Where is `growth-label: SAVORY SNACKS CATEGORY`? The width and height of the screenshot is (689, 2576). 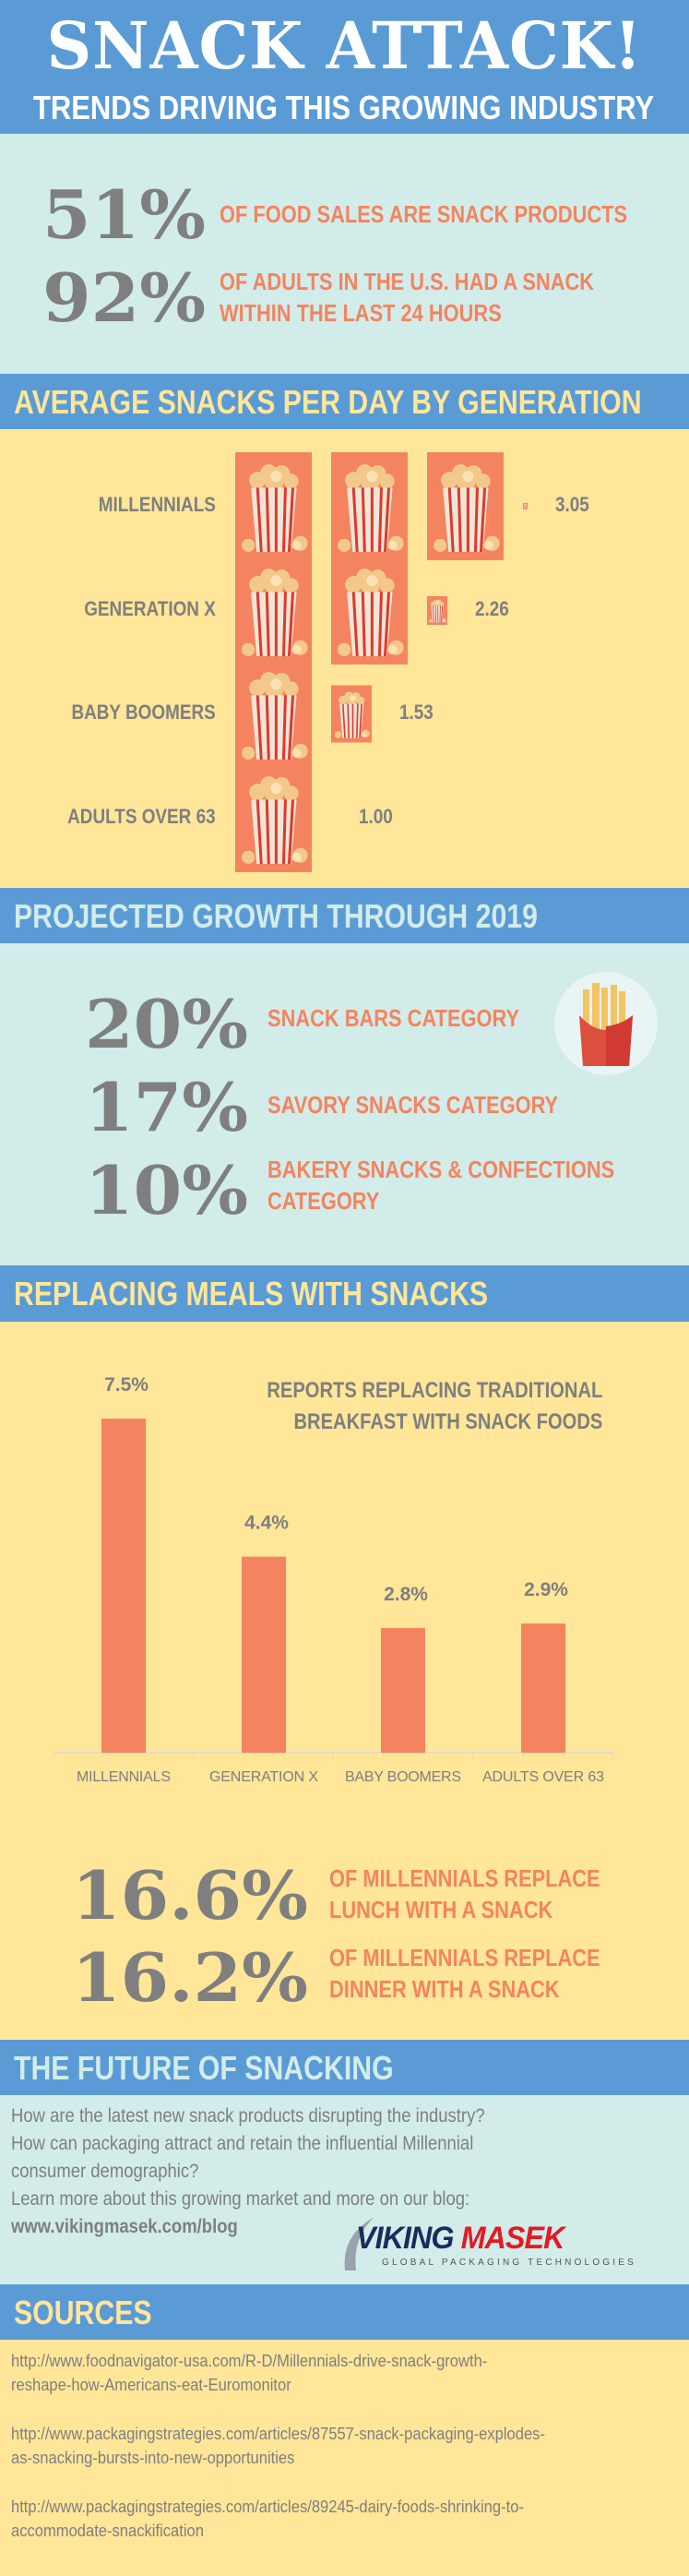 growth-label: SAVORY SNACKS CATEGORY is located at coordinates (413, 1105).